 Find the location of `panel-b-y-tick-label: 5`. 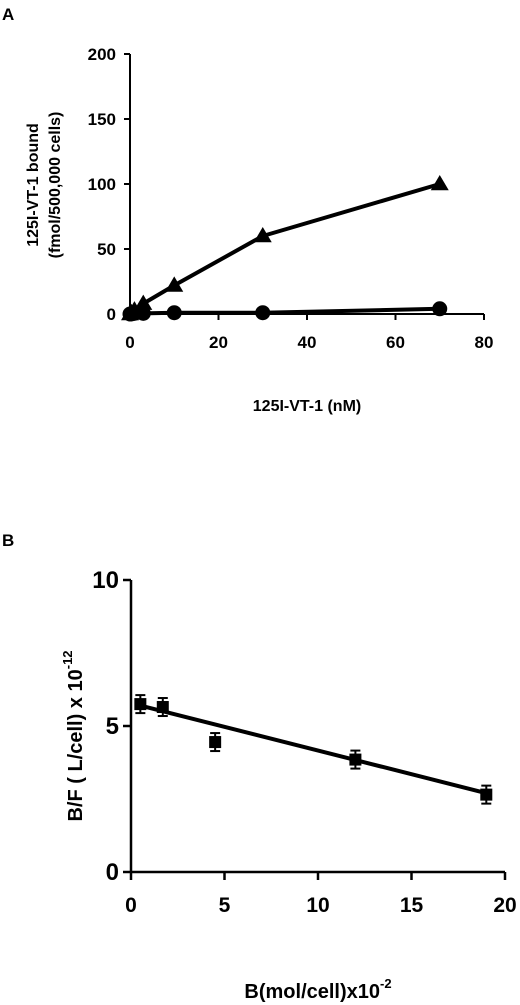

panel-b-y-tick-label: 5 is located at coordinates (112, 726).